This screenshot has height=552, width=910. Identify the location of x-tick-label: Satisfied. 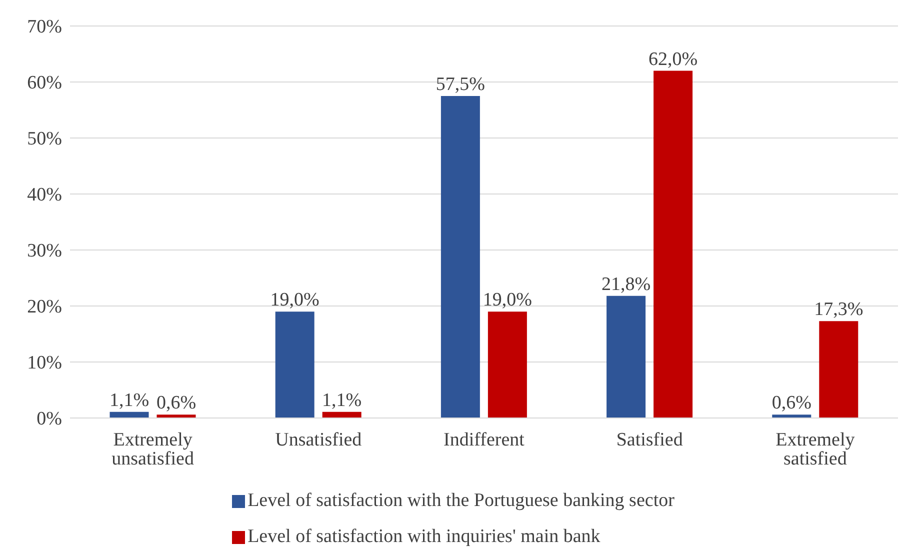
(650, 439).